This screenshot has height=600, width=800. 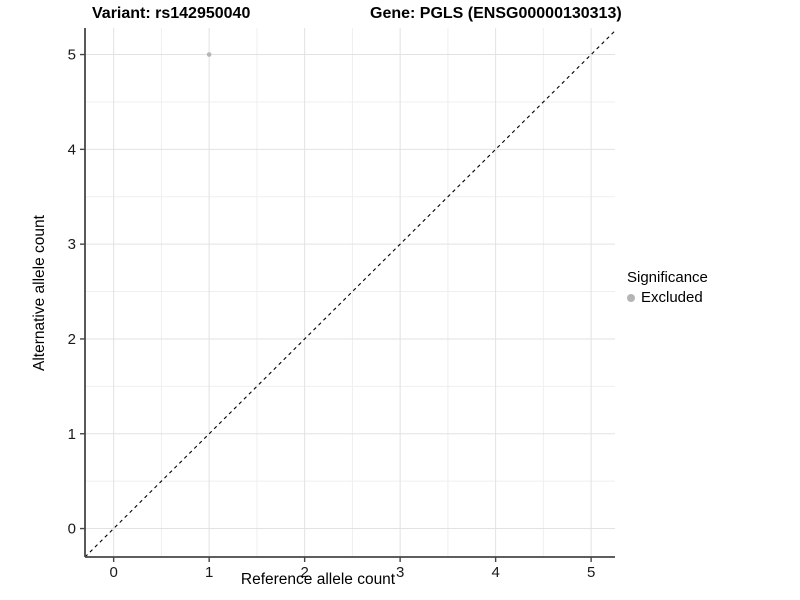 What do you see at coordinates (72, 339) in the screenshot?
I see `y-tick-label: 2` at bounding box center [72, 339].